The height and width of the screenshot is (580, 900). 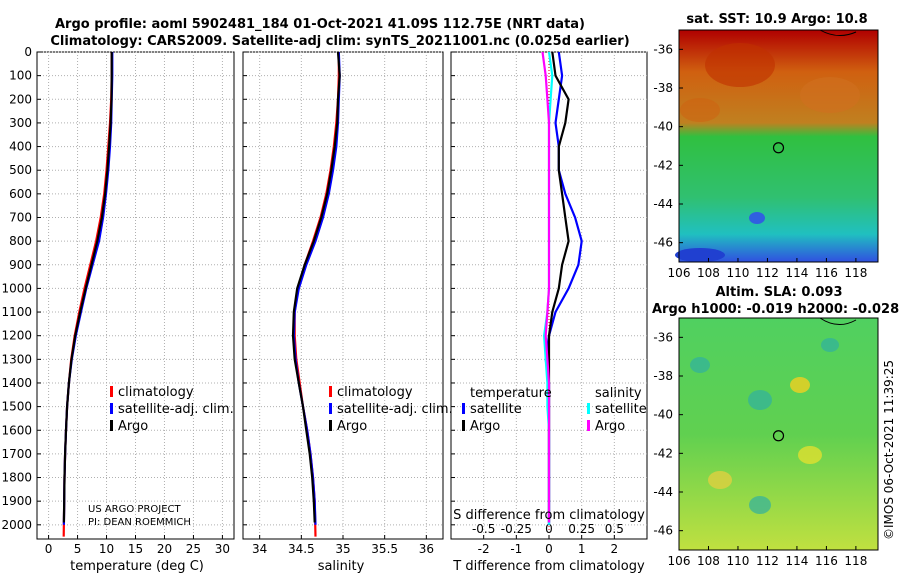 What do you see at coordinates (838, 32) in the screenshot?
I see `sst-contour` at bounding box center [838, 32].